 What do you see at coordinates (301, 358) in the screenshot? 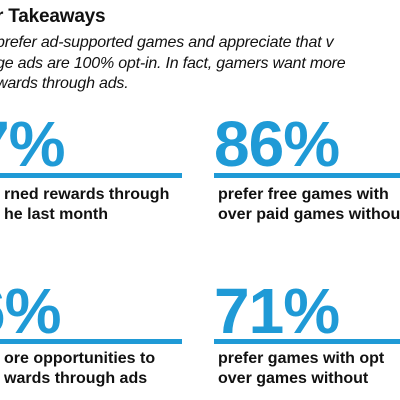
I see `stat-label-line: prefer games with opt` at bounding box center [301, 358].